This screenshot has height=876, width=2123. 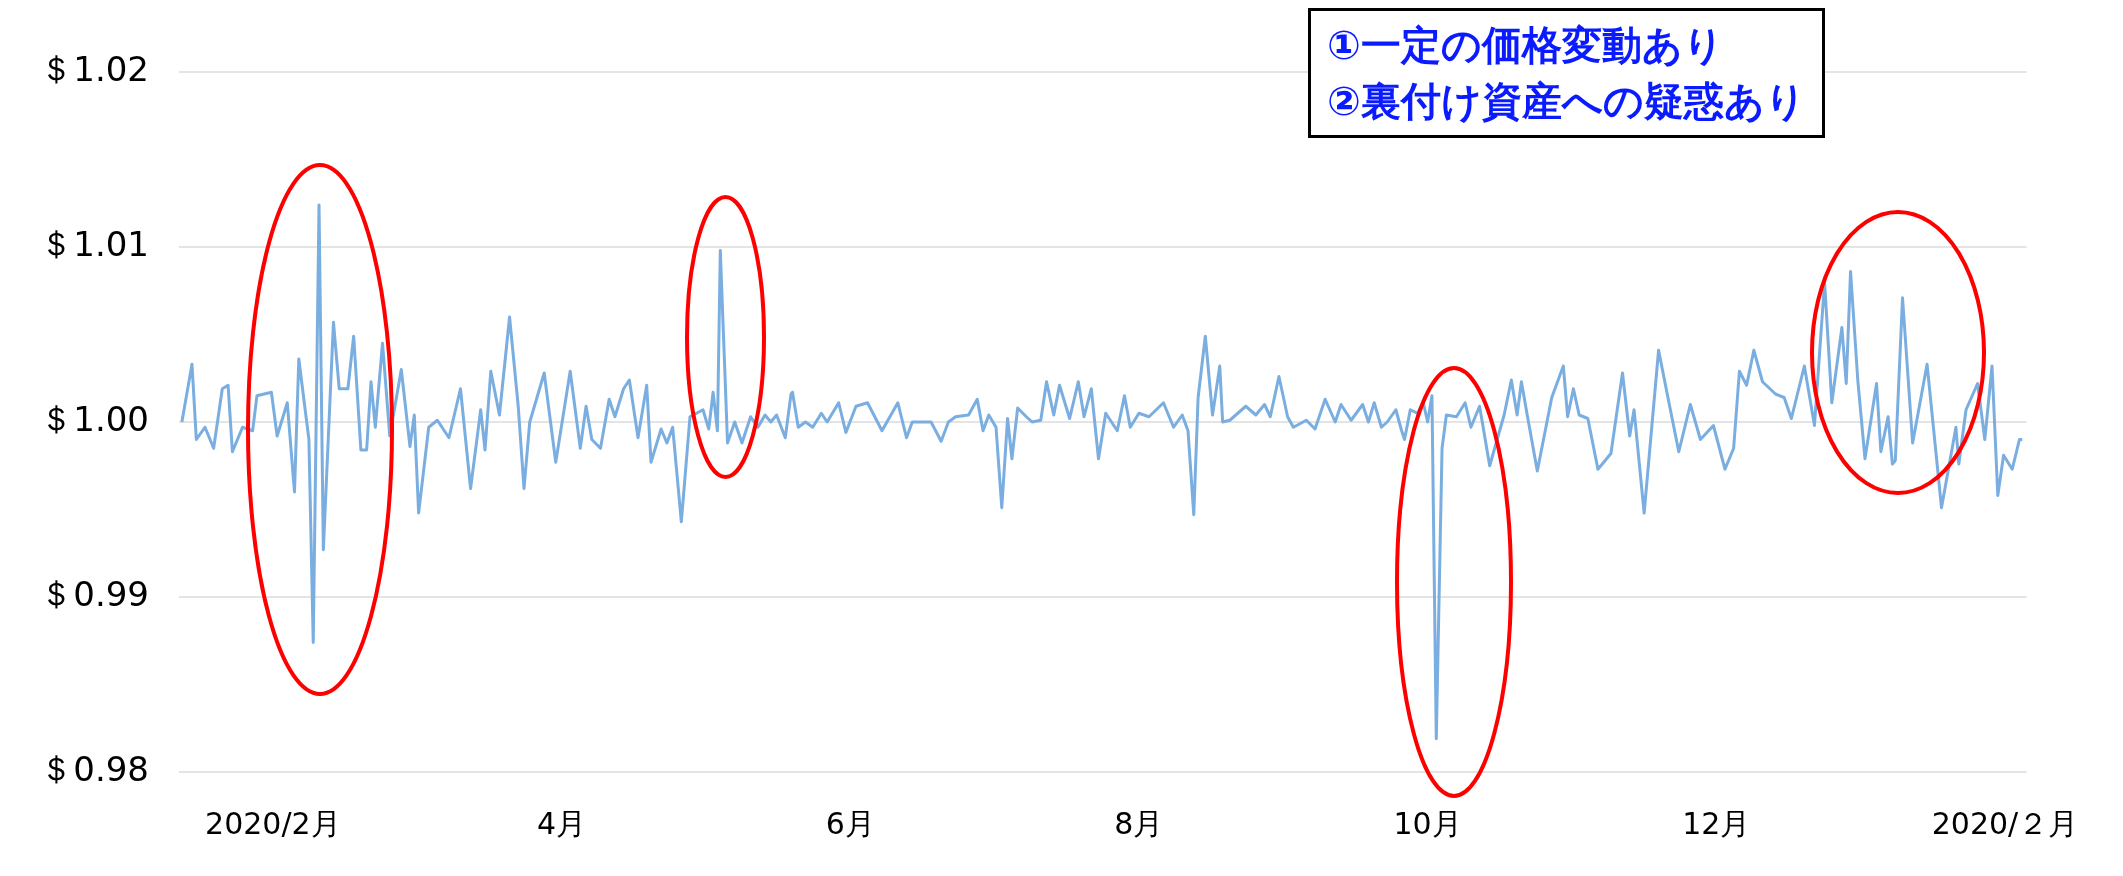 I want to click on text: ①一定の価格変動あり, so click(x=1526, y=45).